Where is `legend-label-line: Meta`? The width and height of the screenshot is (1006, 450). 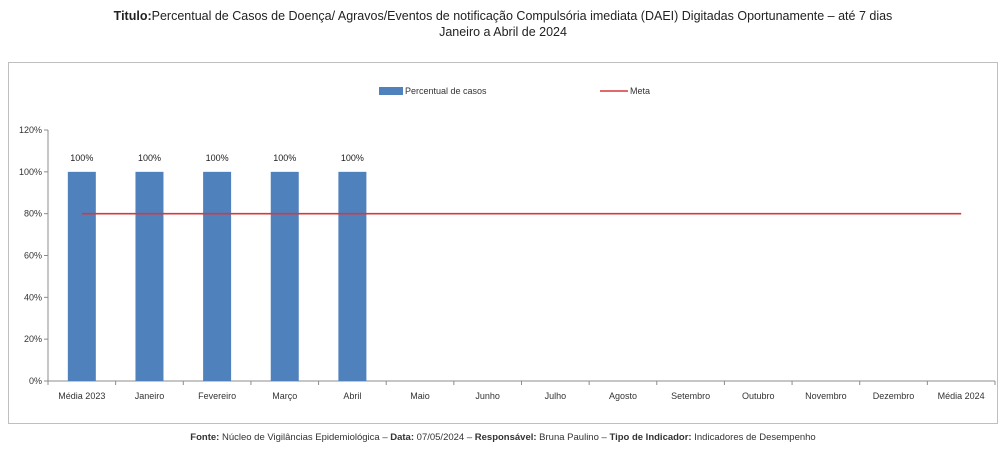
legend-label-line: Meta is located at coordinates (640, 91).